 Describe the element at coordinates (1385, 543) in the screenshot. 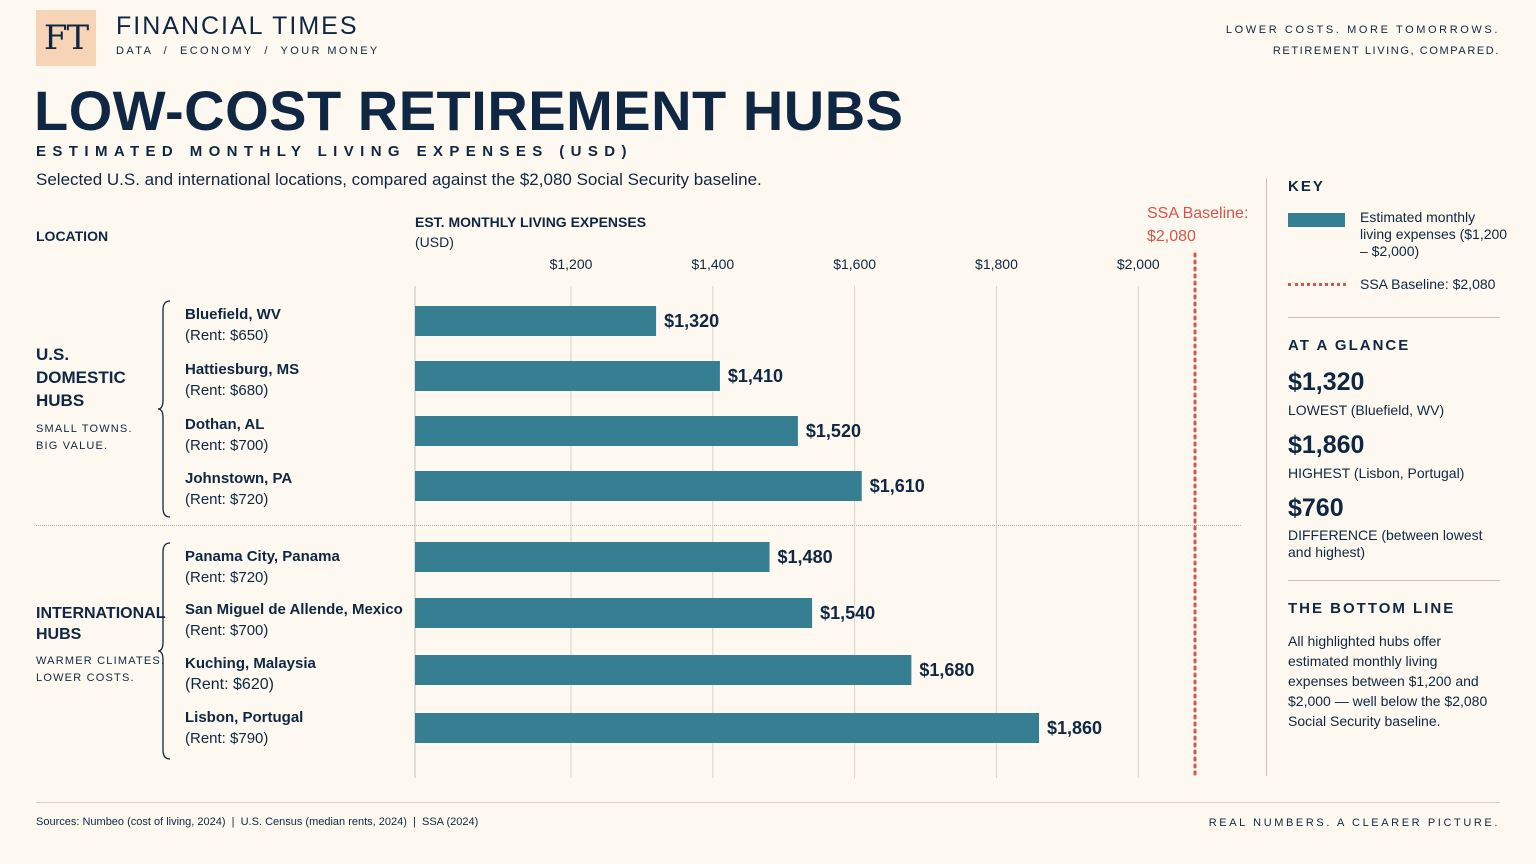

I see `glance-difference-label: DIFFERENCE (between lowest and highest)` at that location.